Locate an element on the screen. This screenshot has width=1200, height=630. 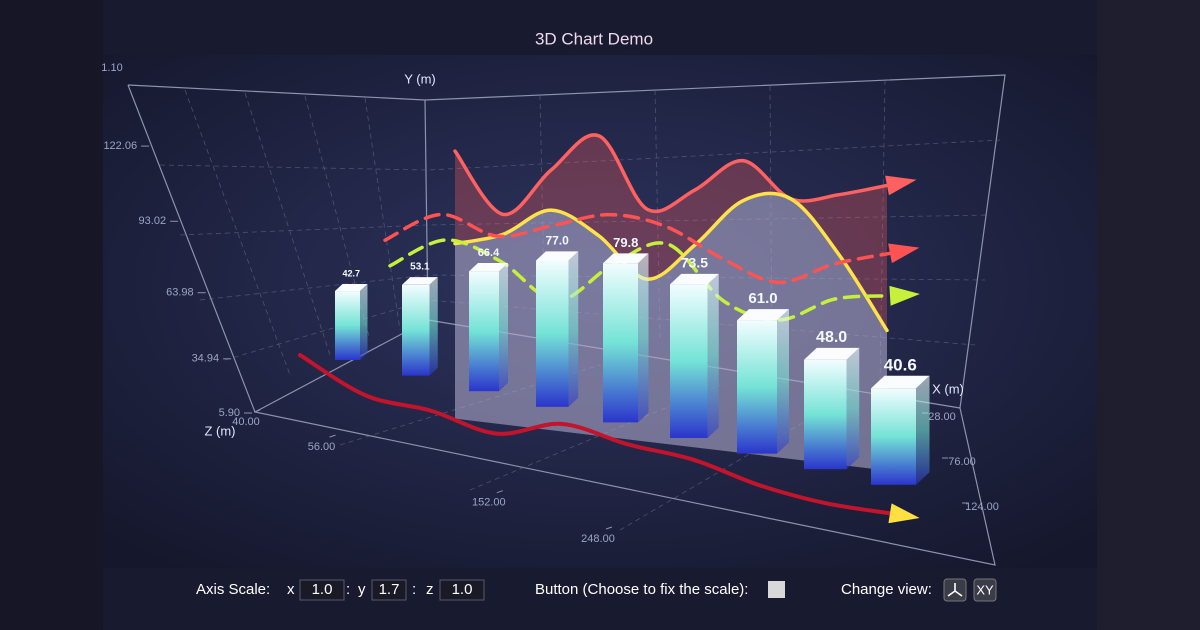
x-axis-label: X (m) is located at coordinates (948, 388).